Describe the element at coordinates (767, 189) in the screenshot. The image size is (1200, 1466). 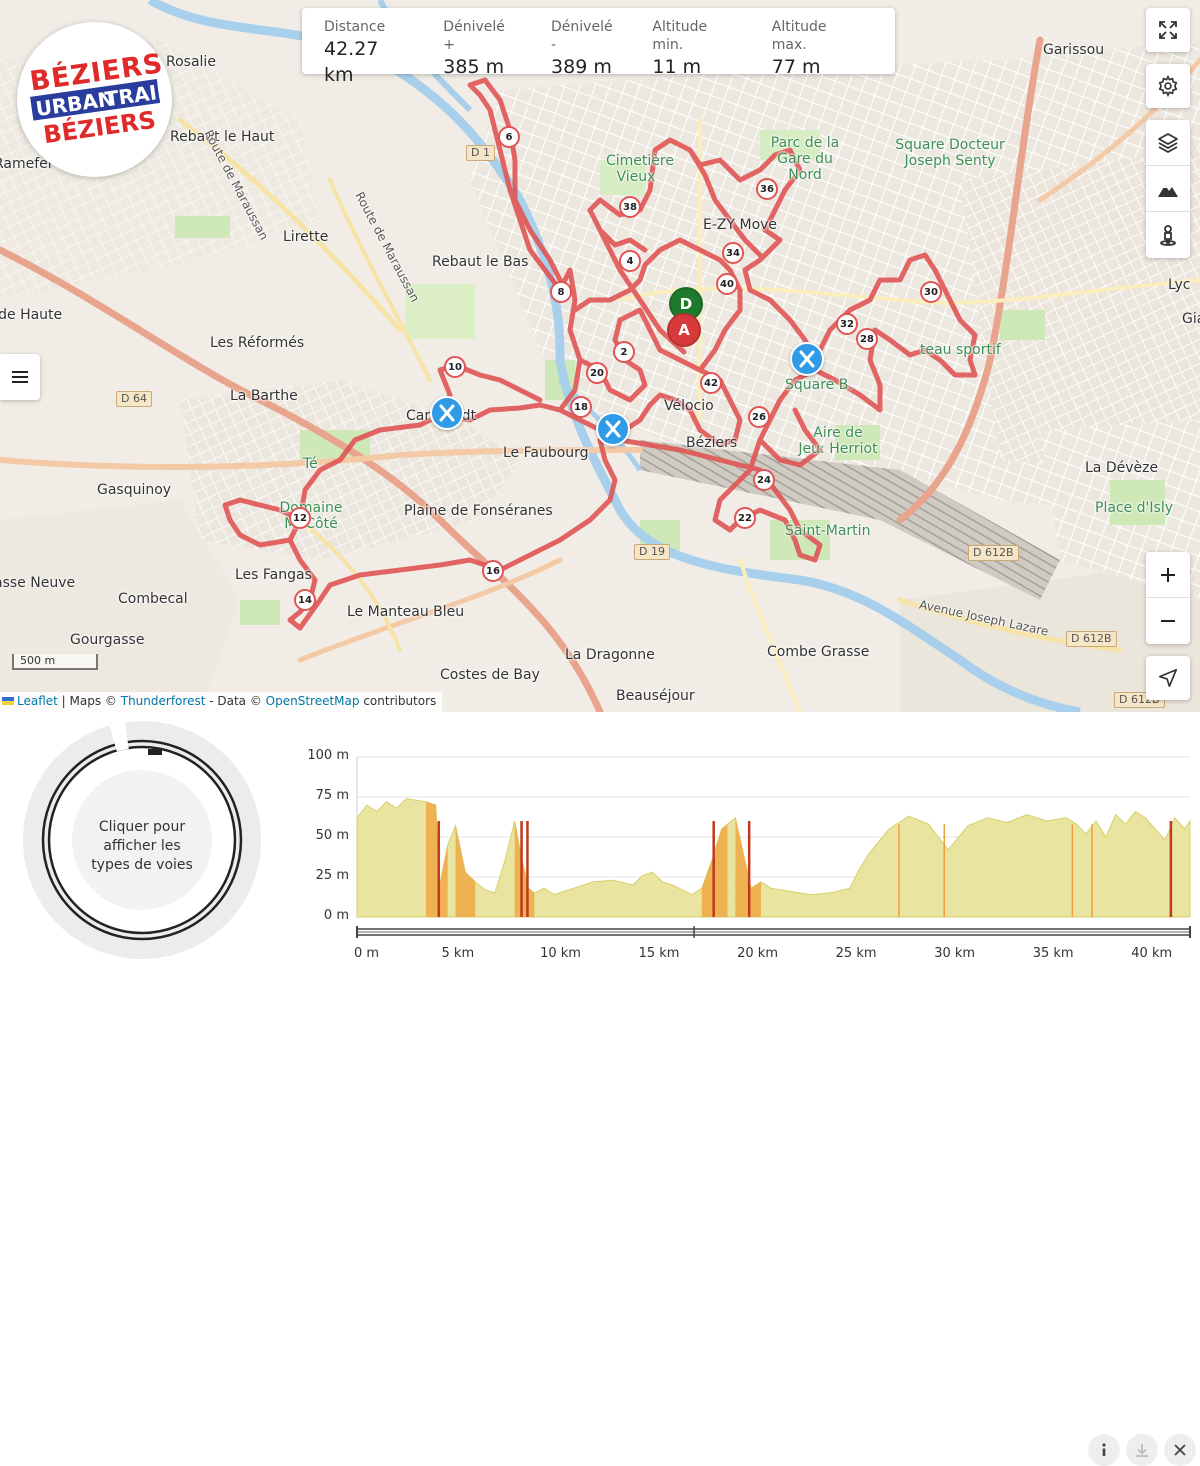
I see `km-marker: 36` at that location.